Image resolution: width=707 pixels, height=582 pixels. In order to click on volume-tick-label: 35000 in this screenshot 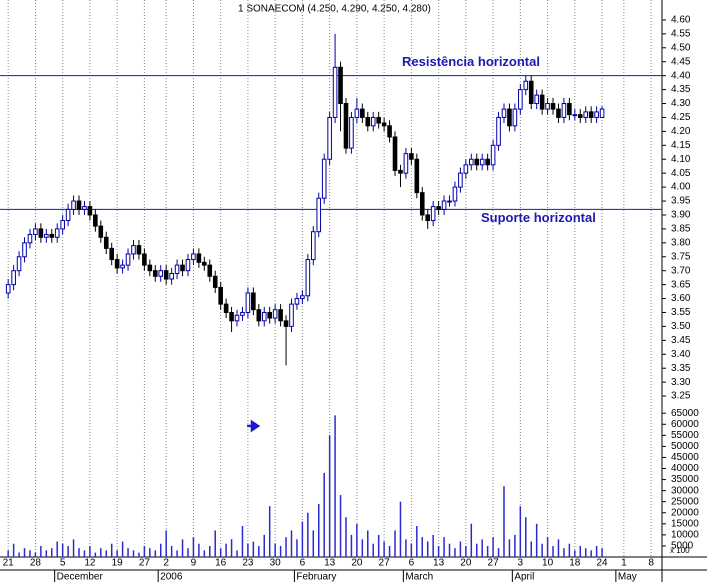, I will do `click(685, 479)`.